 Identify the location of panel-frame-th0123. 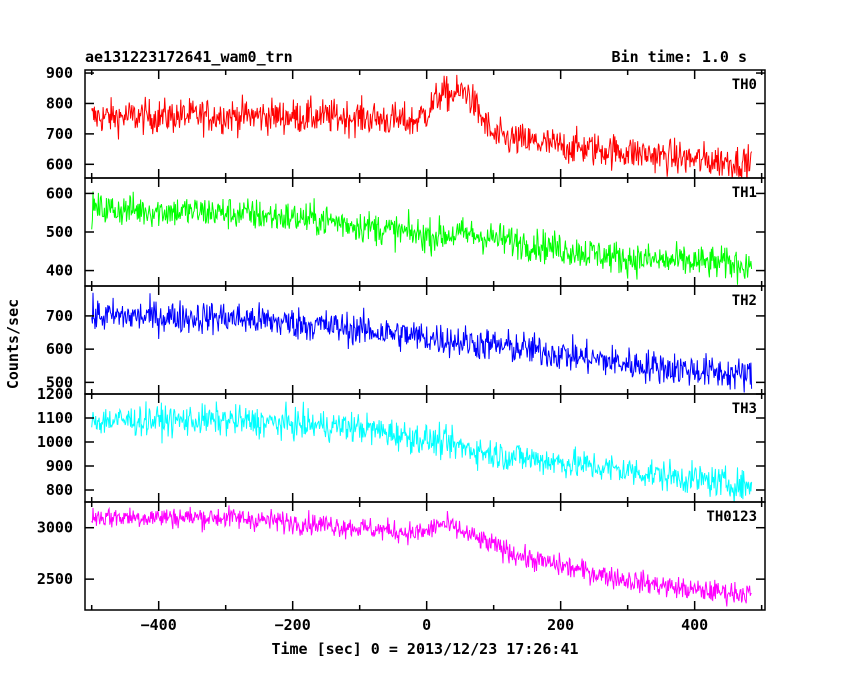
(425, 556).